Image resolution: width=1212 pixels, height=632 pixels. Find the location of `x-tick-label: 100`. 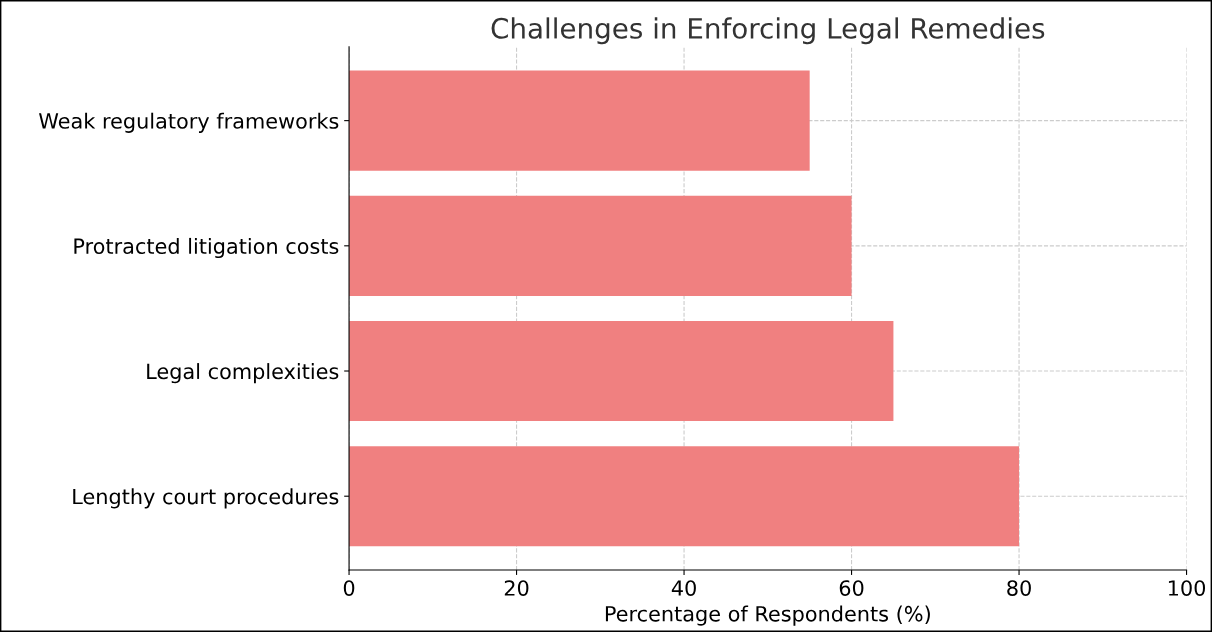

x-tick-label: 100 is located at coordinates (1187, 588).